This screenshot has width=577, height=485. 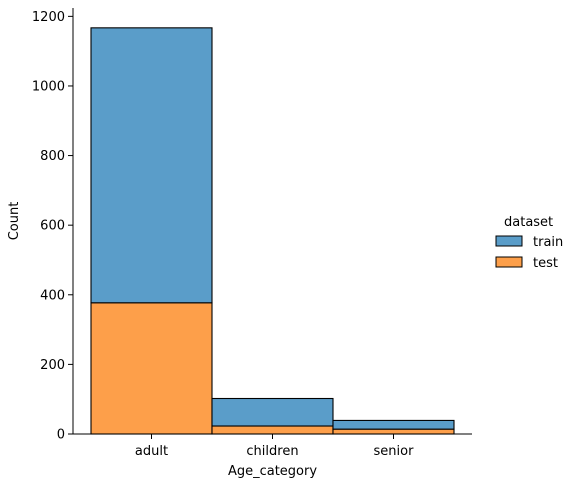 What do you see at coordinates (61, 435) in the screenshot?
I see `y-tick-label: 0` at bounding box center [61, 435].